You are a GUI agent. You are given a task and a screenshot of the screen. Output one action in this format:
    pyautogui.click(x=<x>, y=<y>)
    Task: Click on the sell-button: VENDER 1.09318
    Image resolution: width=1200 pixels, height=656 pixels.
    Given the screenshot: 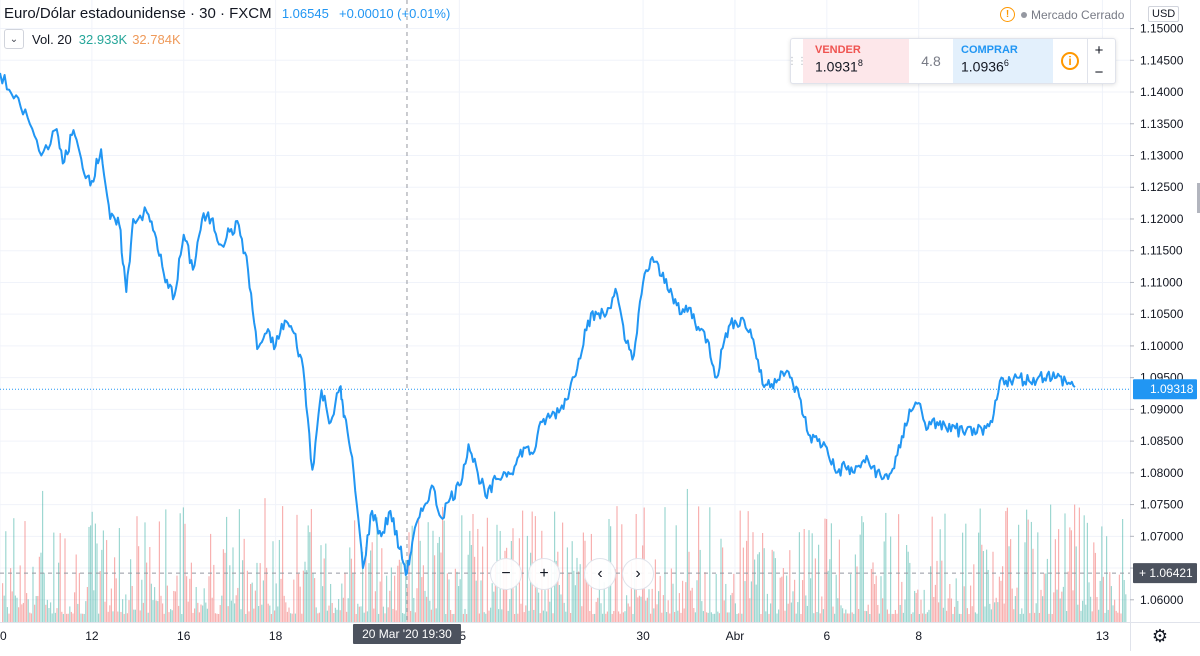 What is the action you would take?
    pyautogui.click(x=856, y=61)
    